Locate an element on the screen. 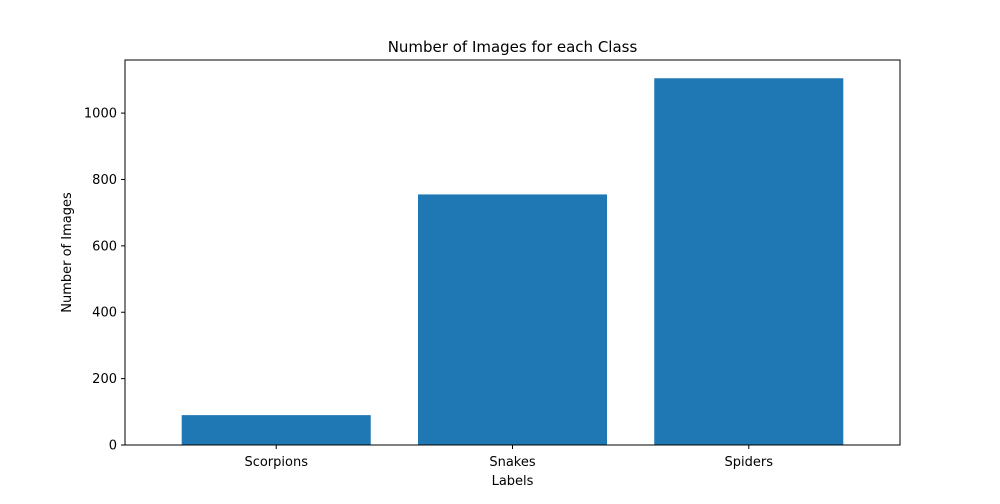 The image size is (1000, 504). y-tick-label: 600 is located at coordinates (104, 246).